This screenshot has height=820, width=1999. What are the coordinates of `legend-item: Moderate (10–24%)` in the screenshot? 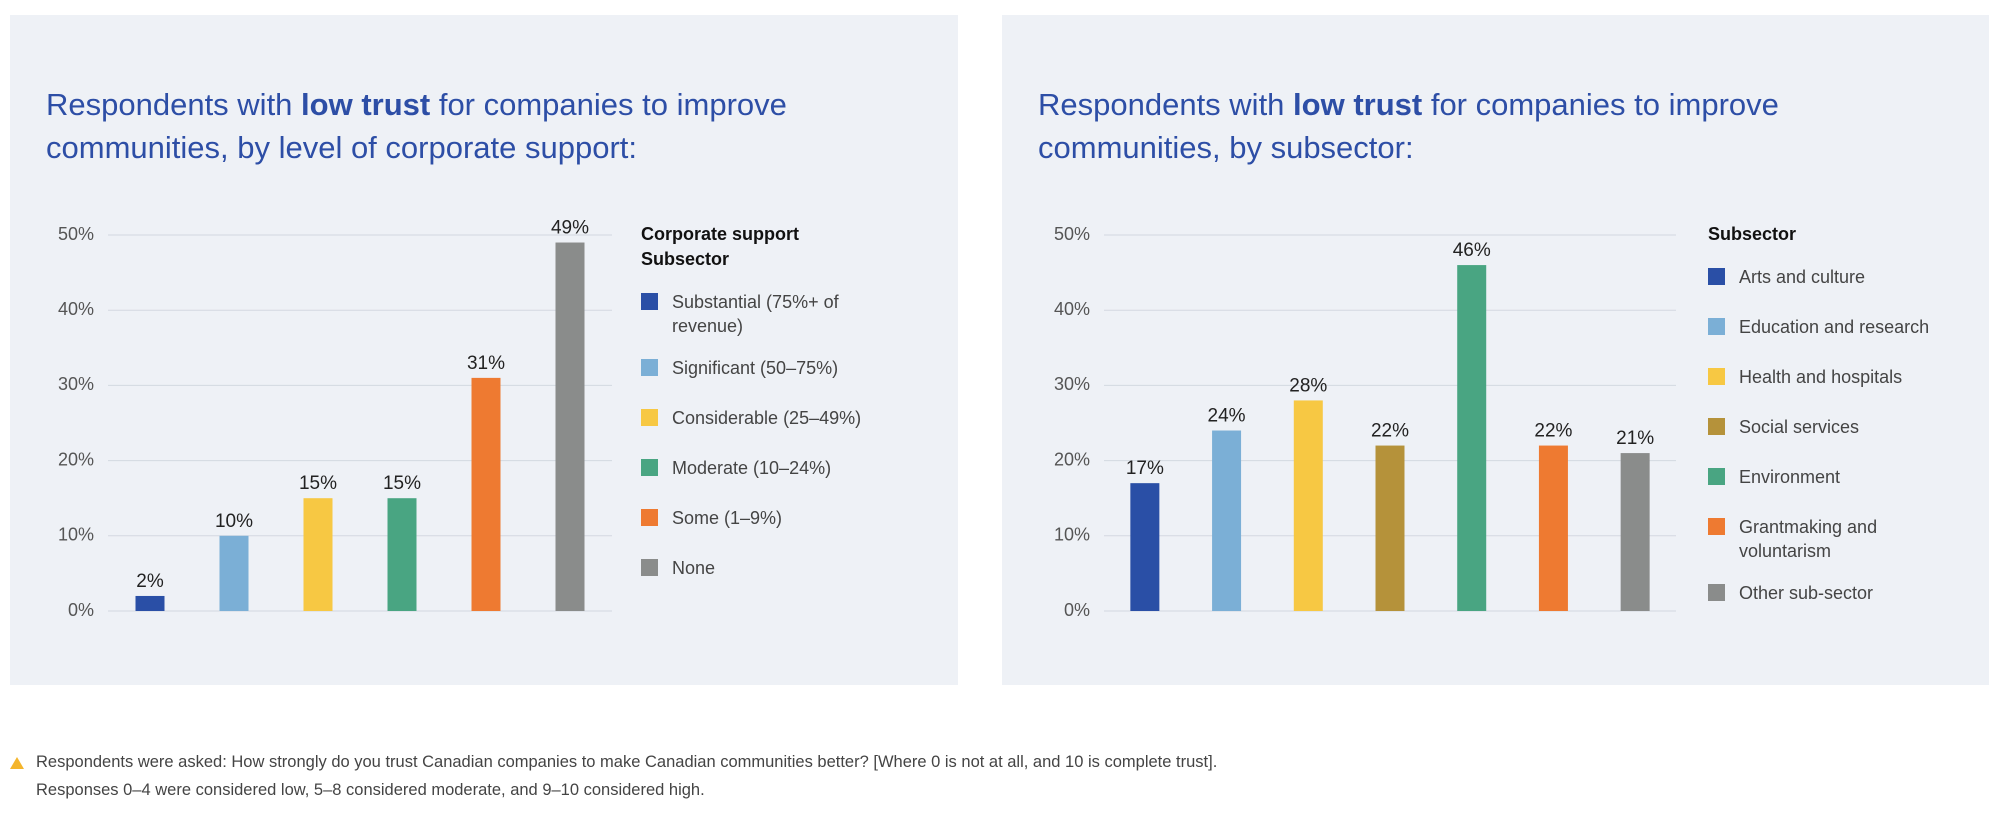 It's located at (801, 472).